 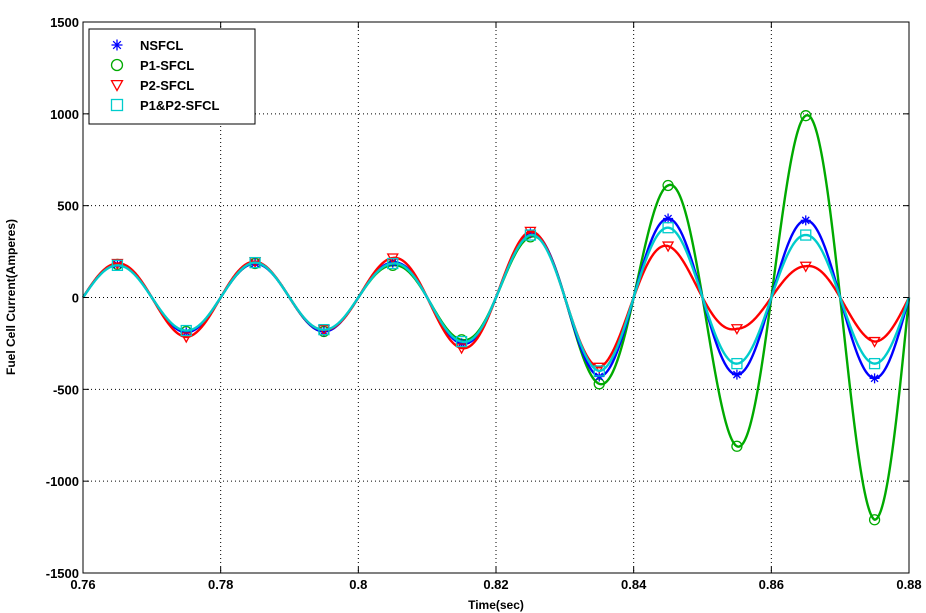 I want to click on y-tick-label: -500, so click(x=66, y=389).